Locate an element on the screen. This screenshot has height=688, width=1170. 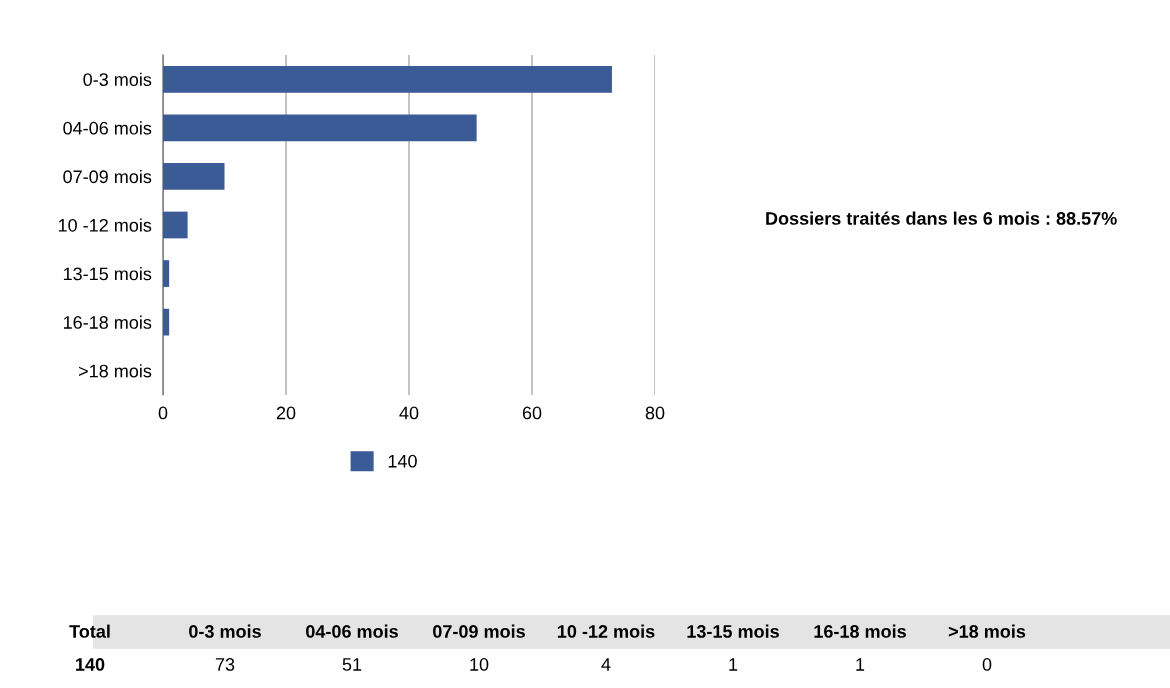
text: 140 is located at coordinates (90, 664).